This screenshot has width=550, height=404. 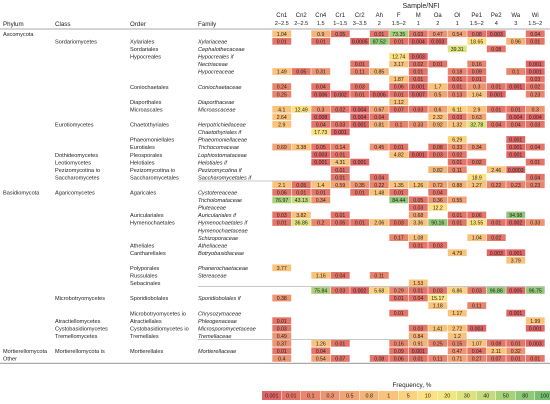 I want to click on cell-value: 0.23, so click(x=516, y=186).